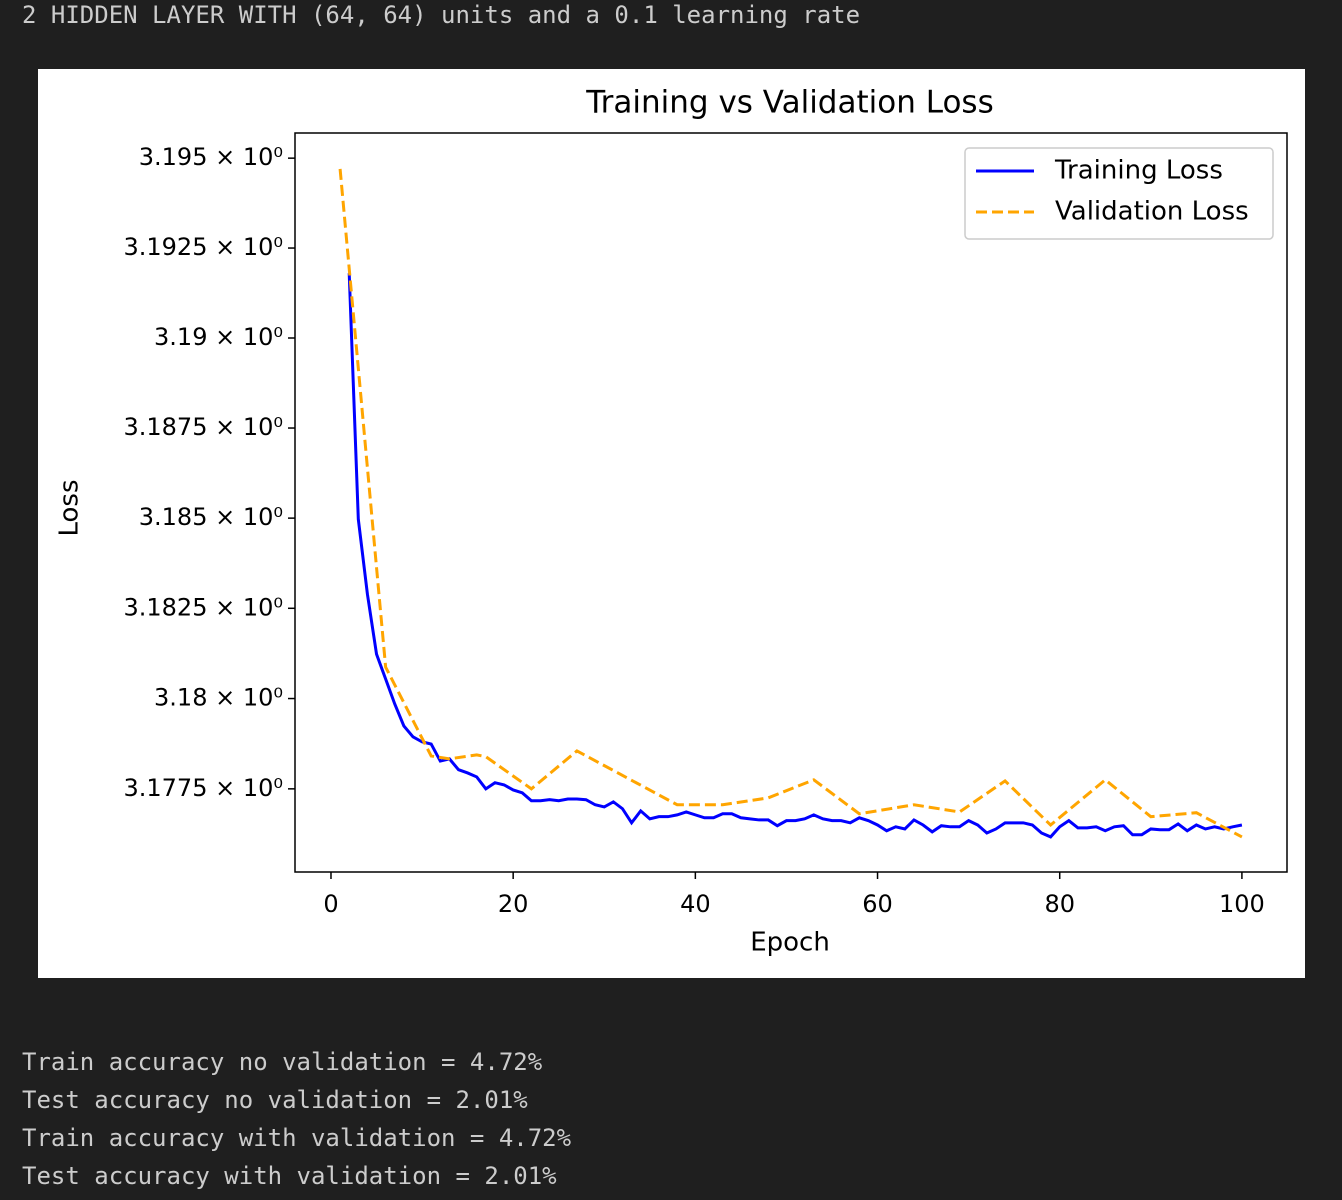  What do you see at coordinates (1152, 212) in the screenshot?
I see `legend-label: Validation Loss` at bounding box center [1152, 212].